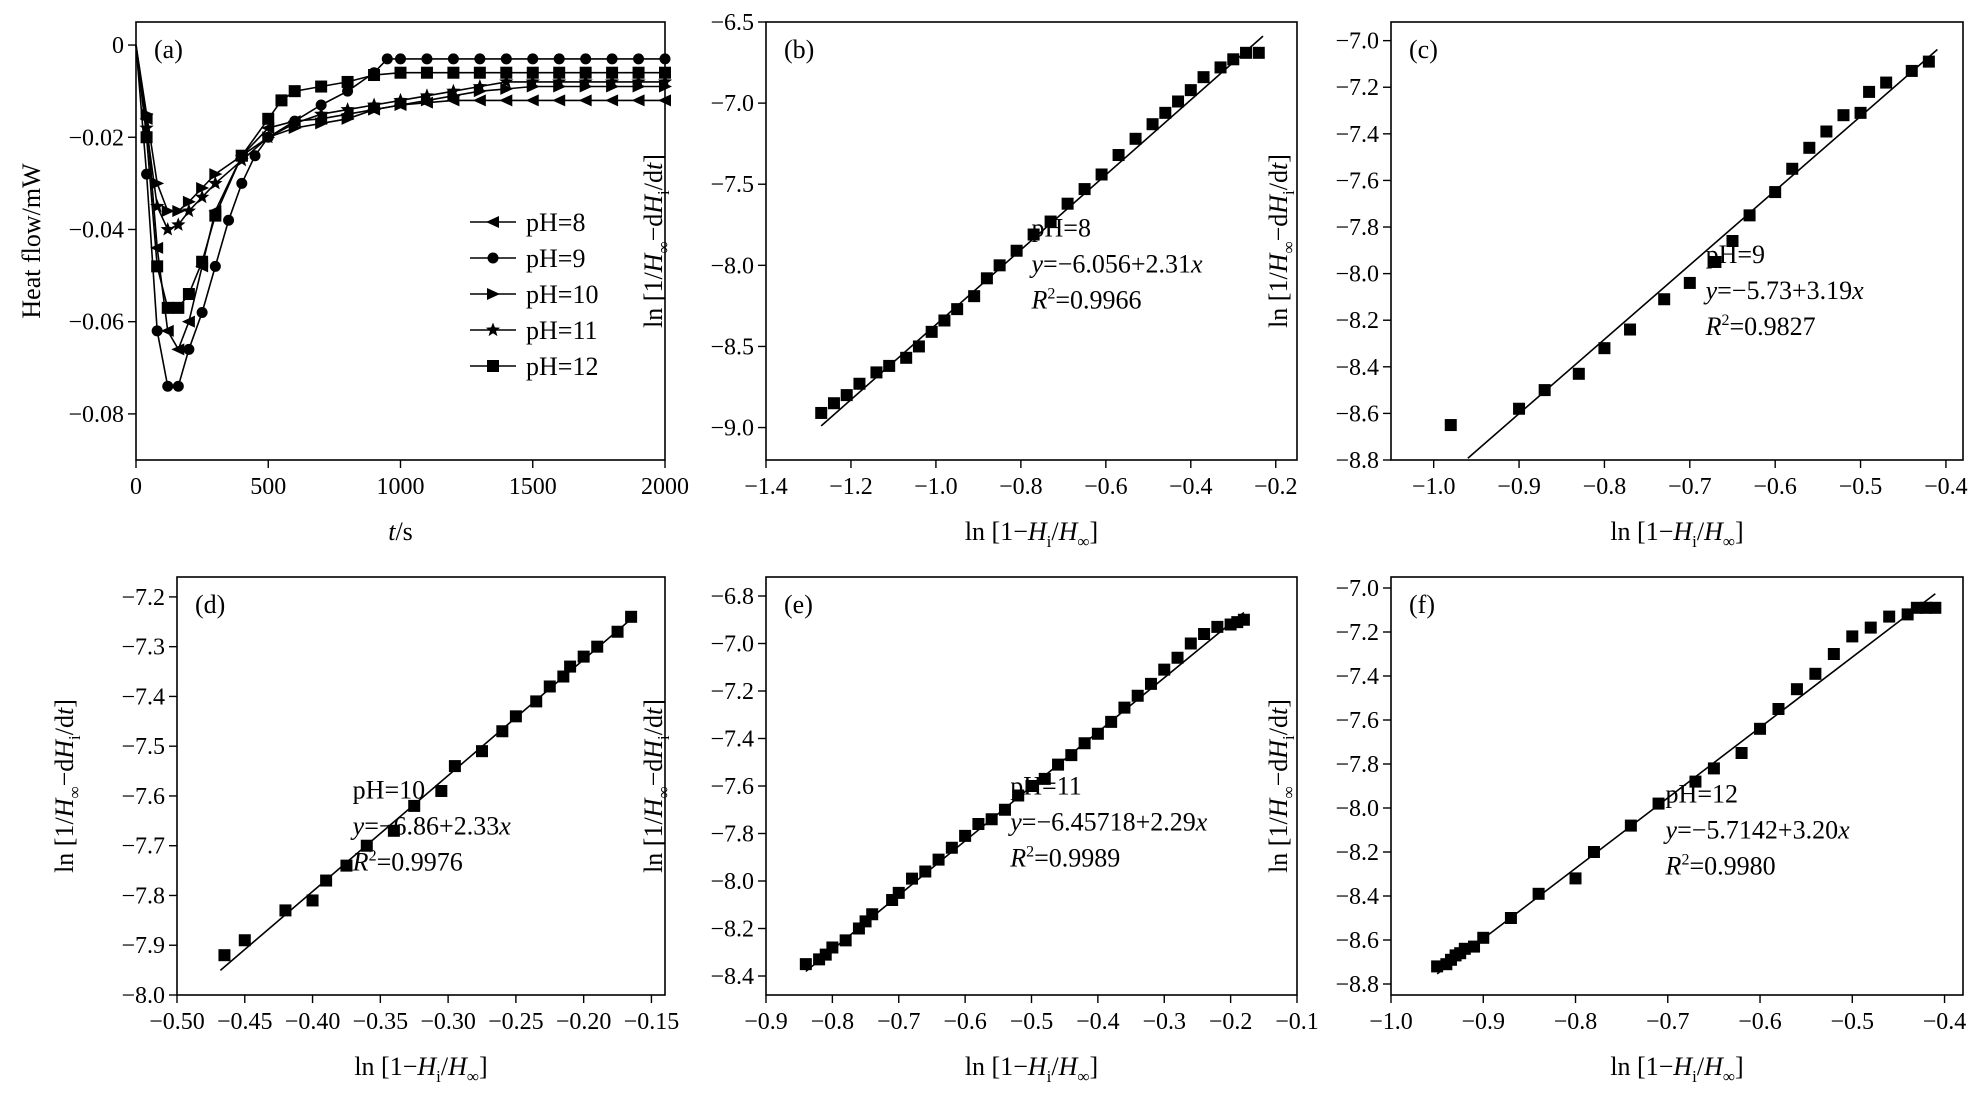 Image resolution: width=1987 pixels, height=1113 pixels. I want to click on x-tick-label: 500, so click(268, 487).